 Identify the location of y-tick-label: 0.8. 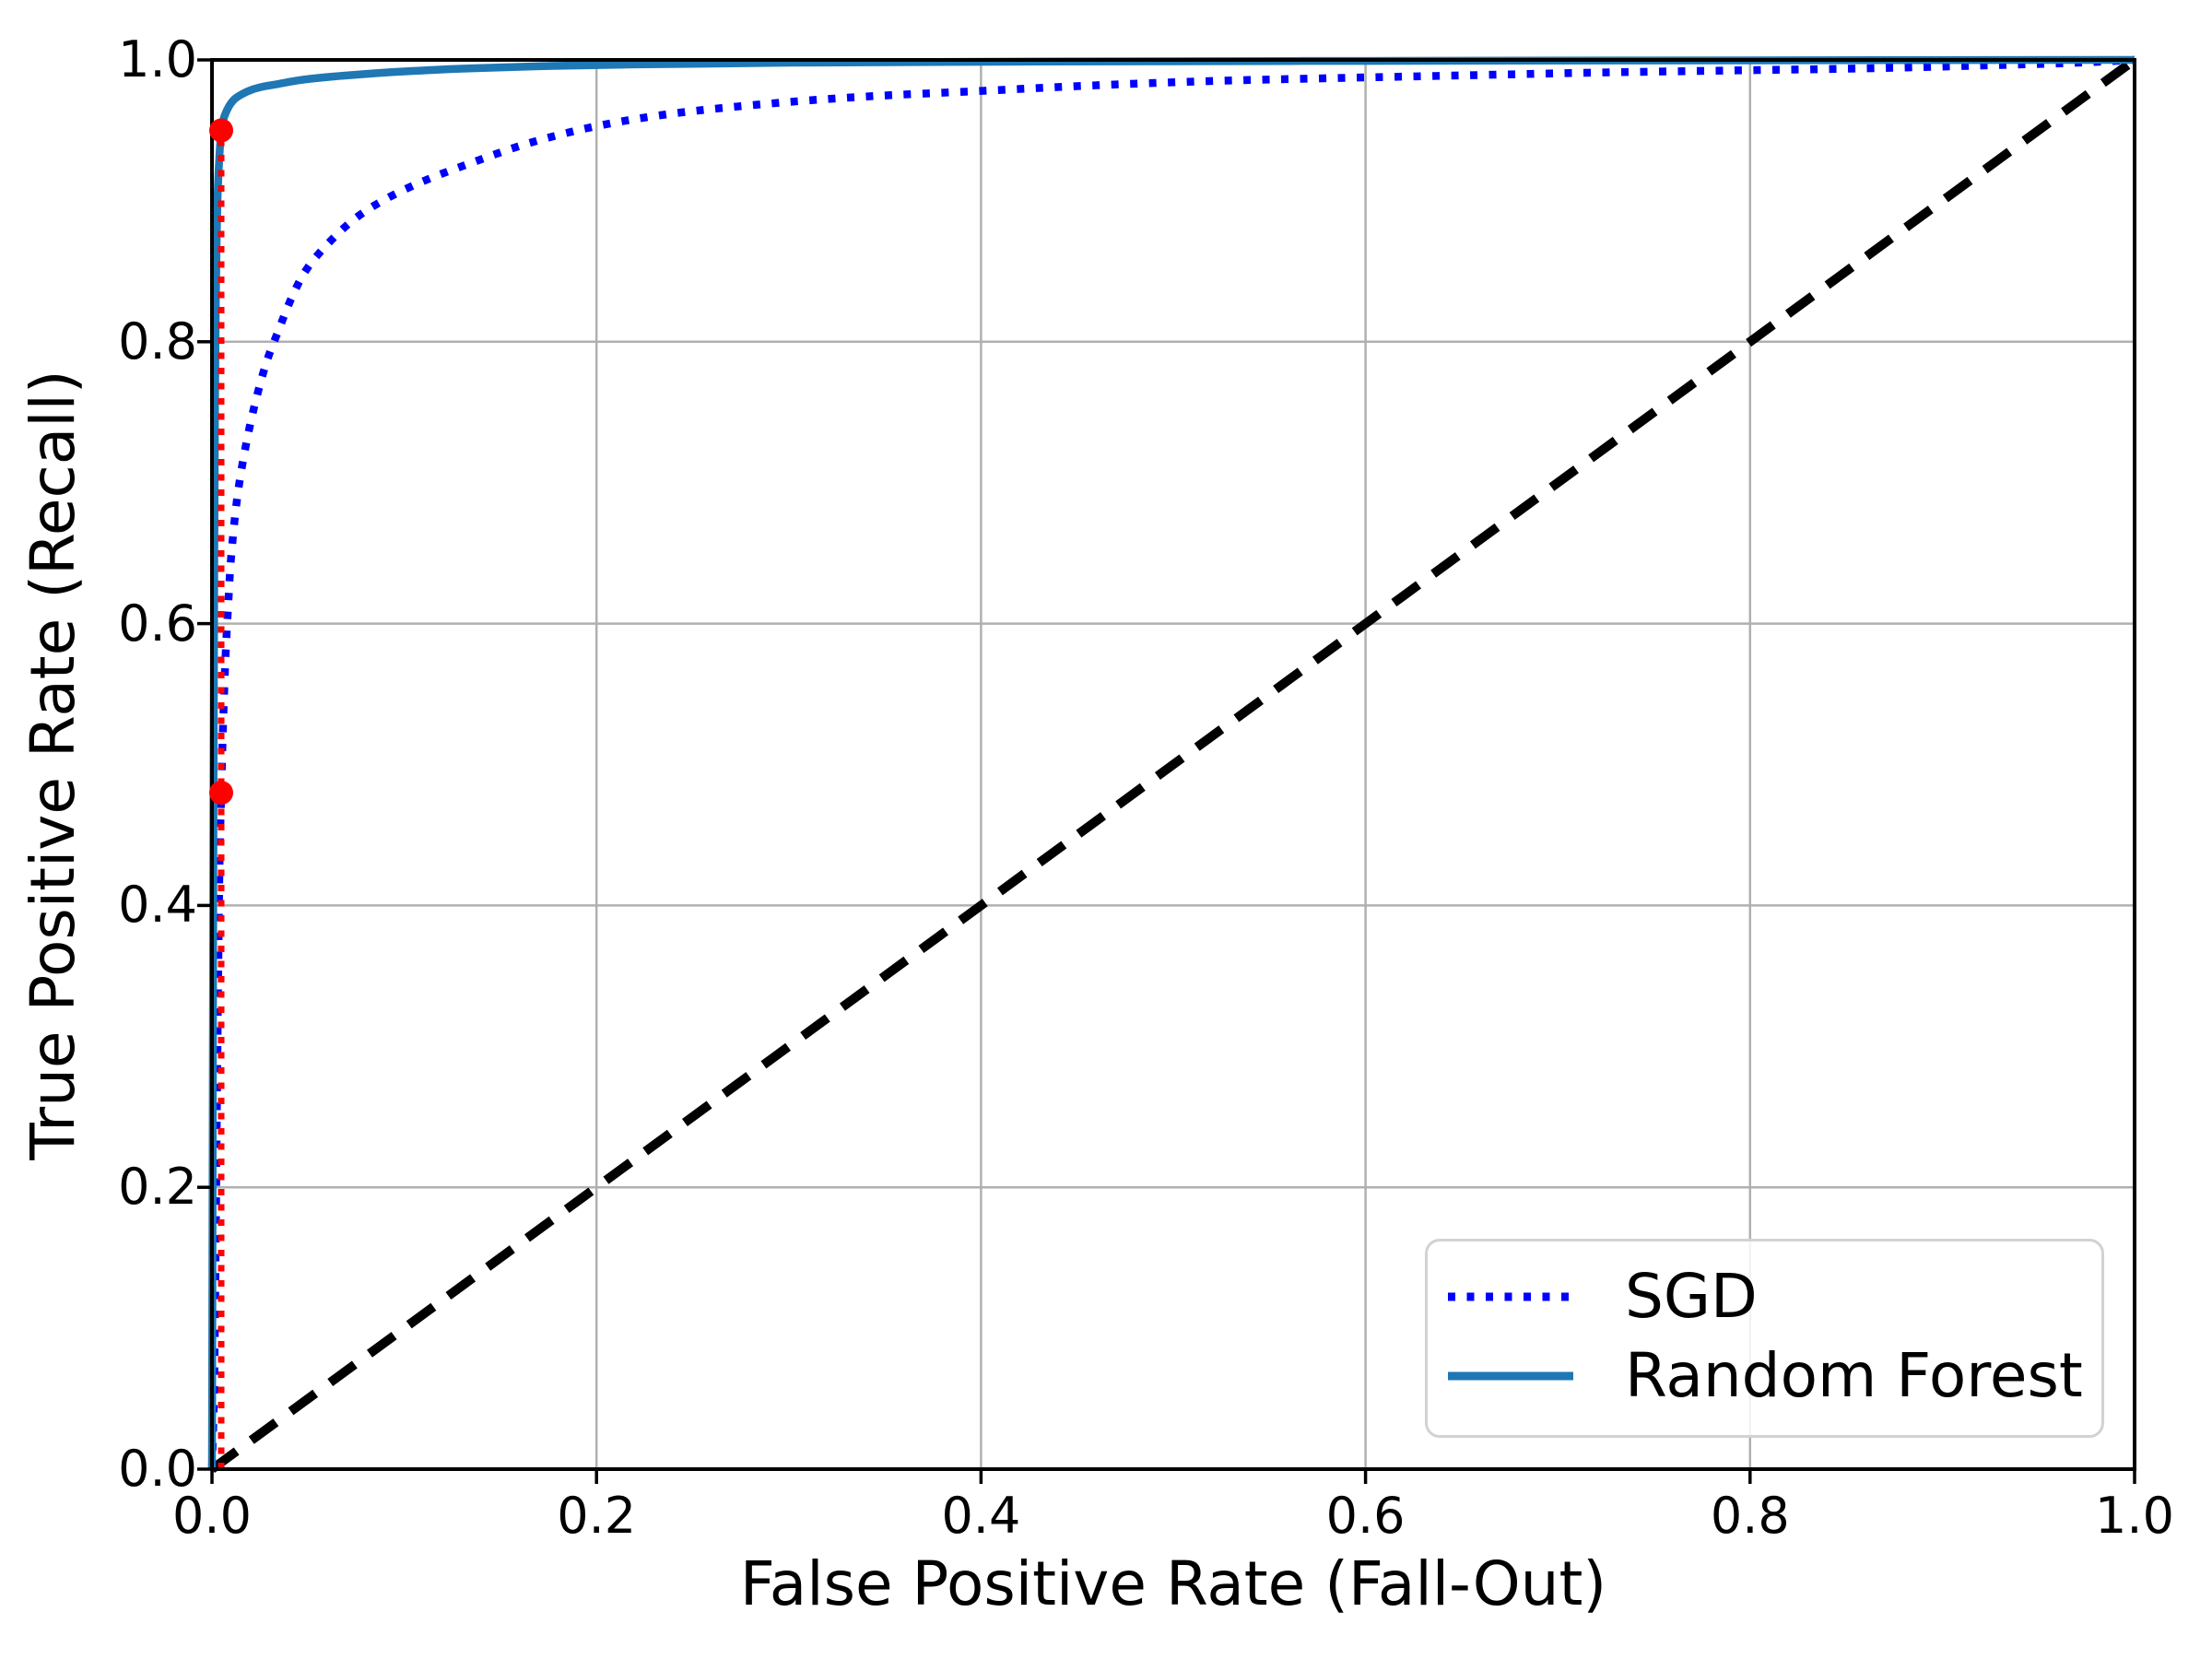
(157, 341).